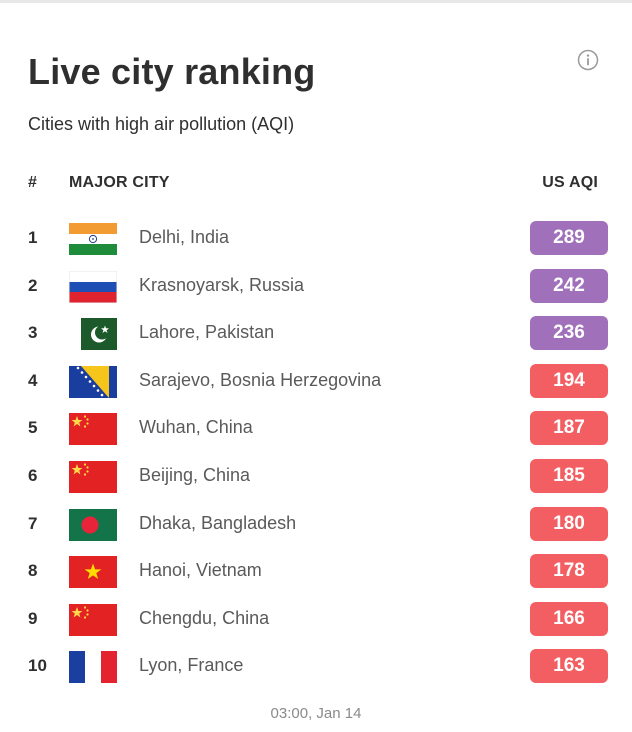  Describe the element at coordinates (316, 667) in the screenshot. I see `table-row: 10 Lyon, France 163` at that location.